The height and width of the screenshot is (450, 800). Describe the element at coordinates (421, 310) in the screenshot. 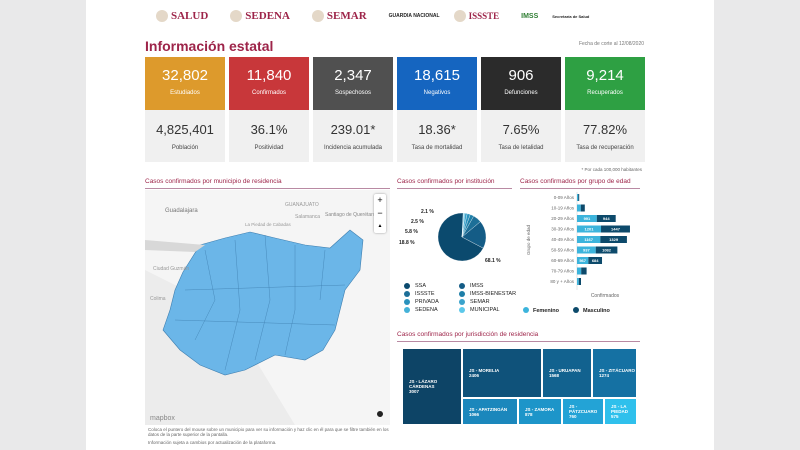

I see `legend-item: SEDENA` at that location.